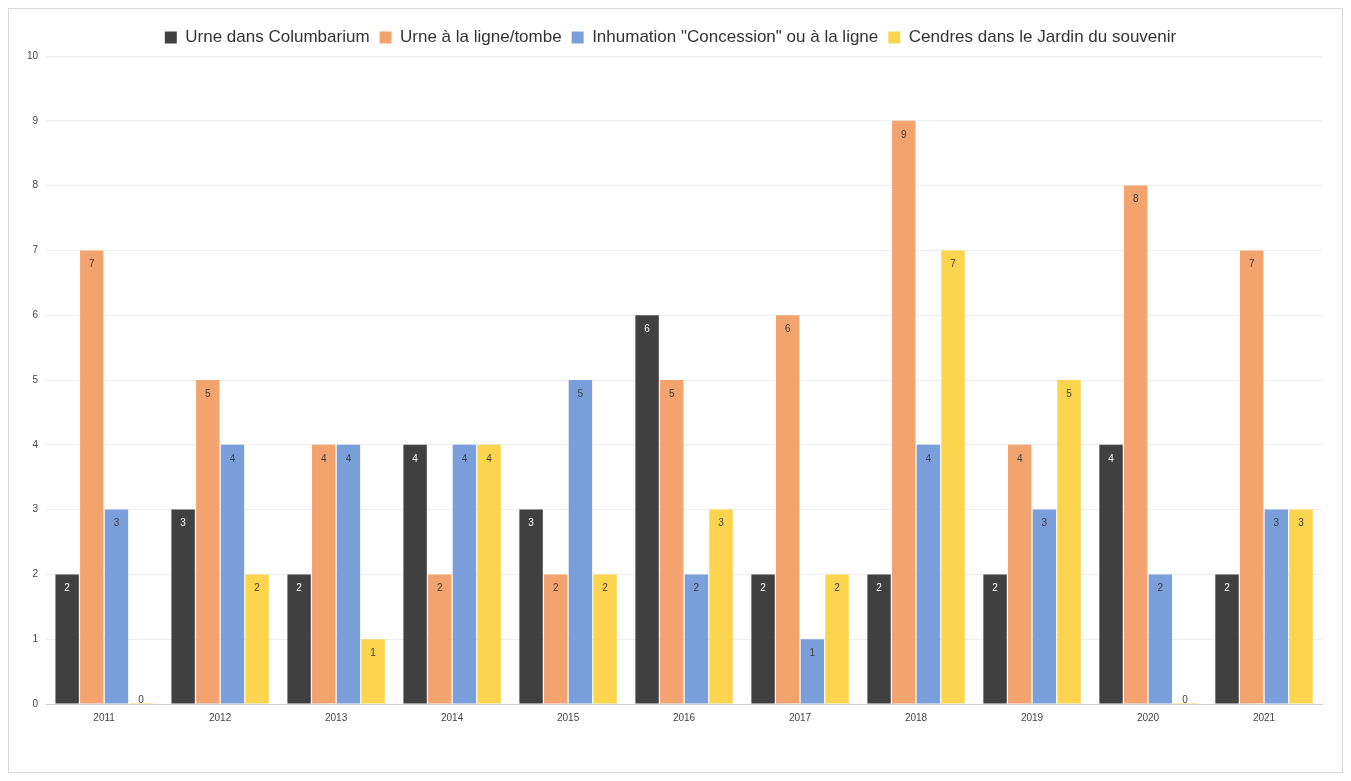  What do you see at coordinates (684, 717) in the screenshot?
I see `x-tick-label: 2016` at bounding box center [684, 717].